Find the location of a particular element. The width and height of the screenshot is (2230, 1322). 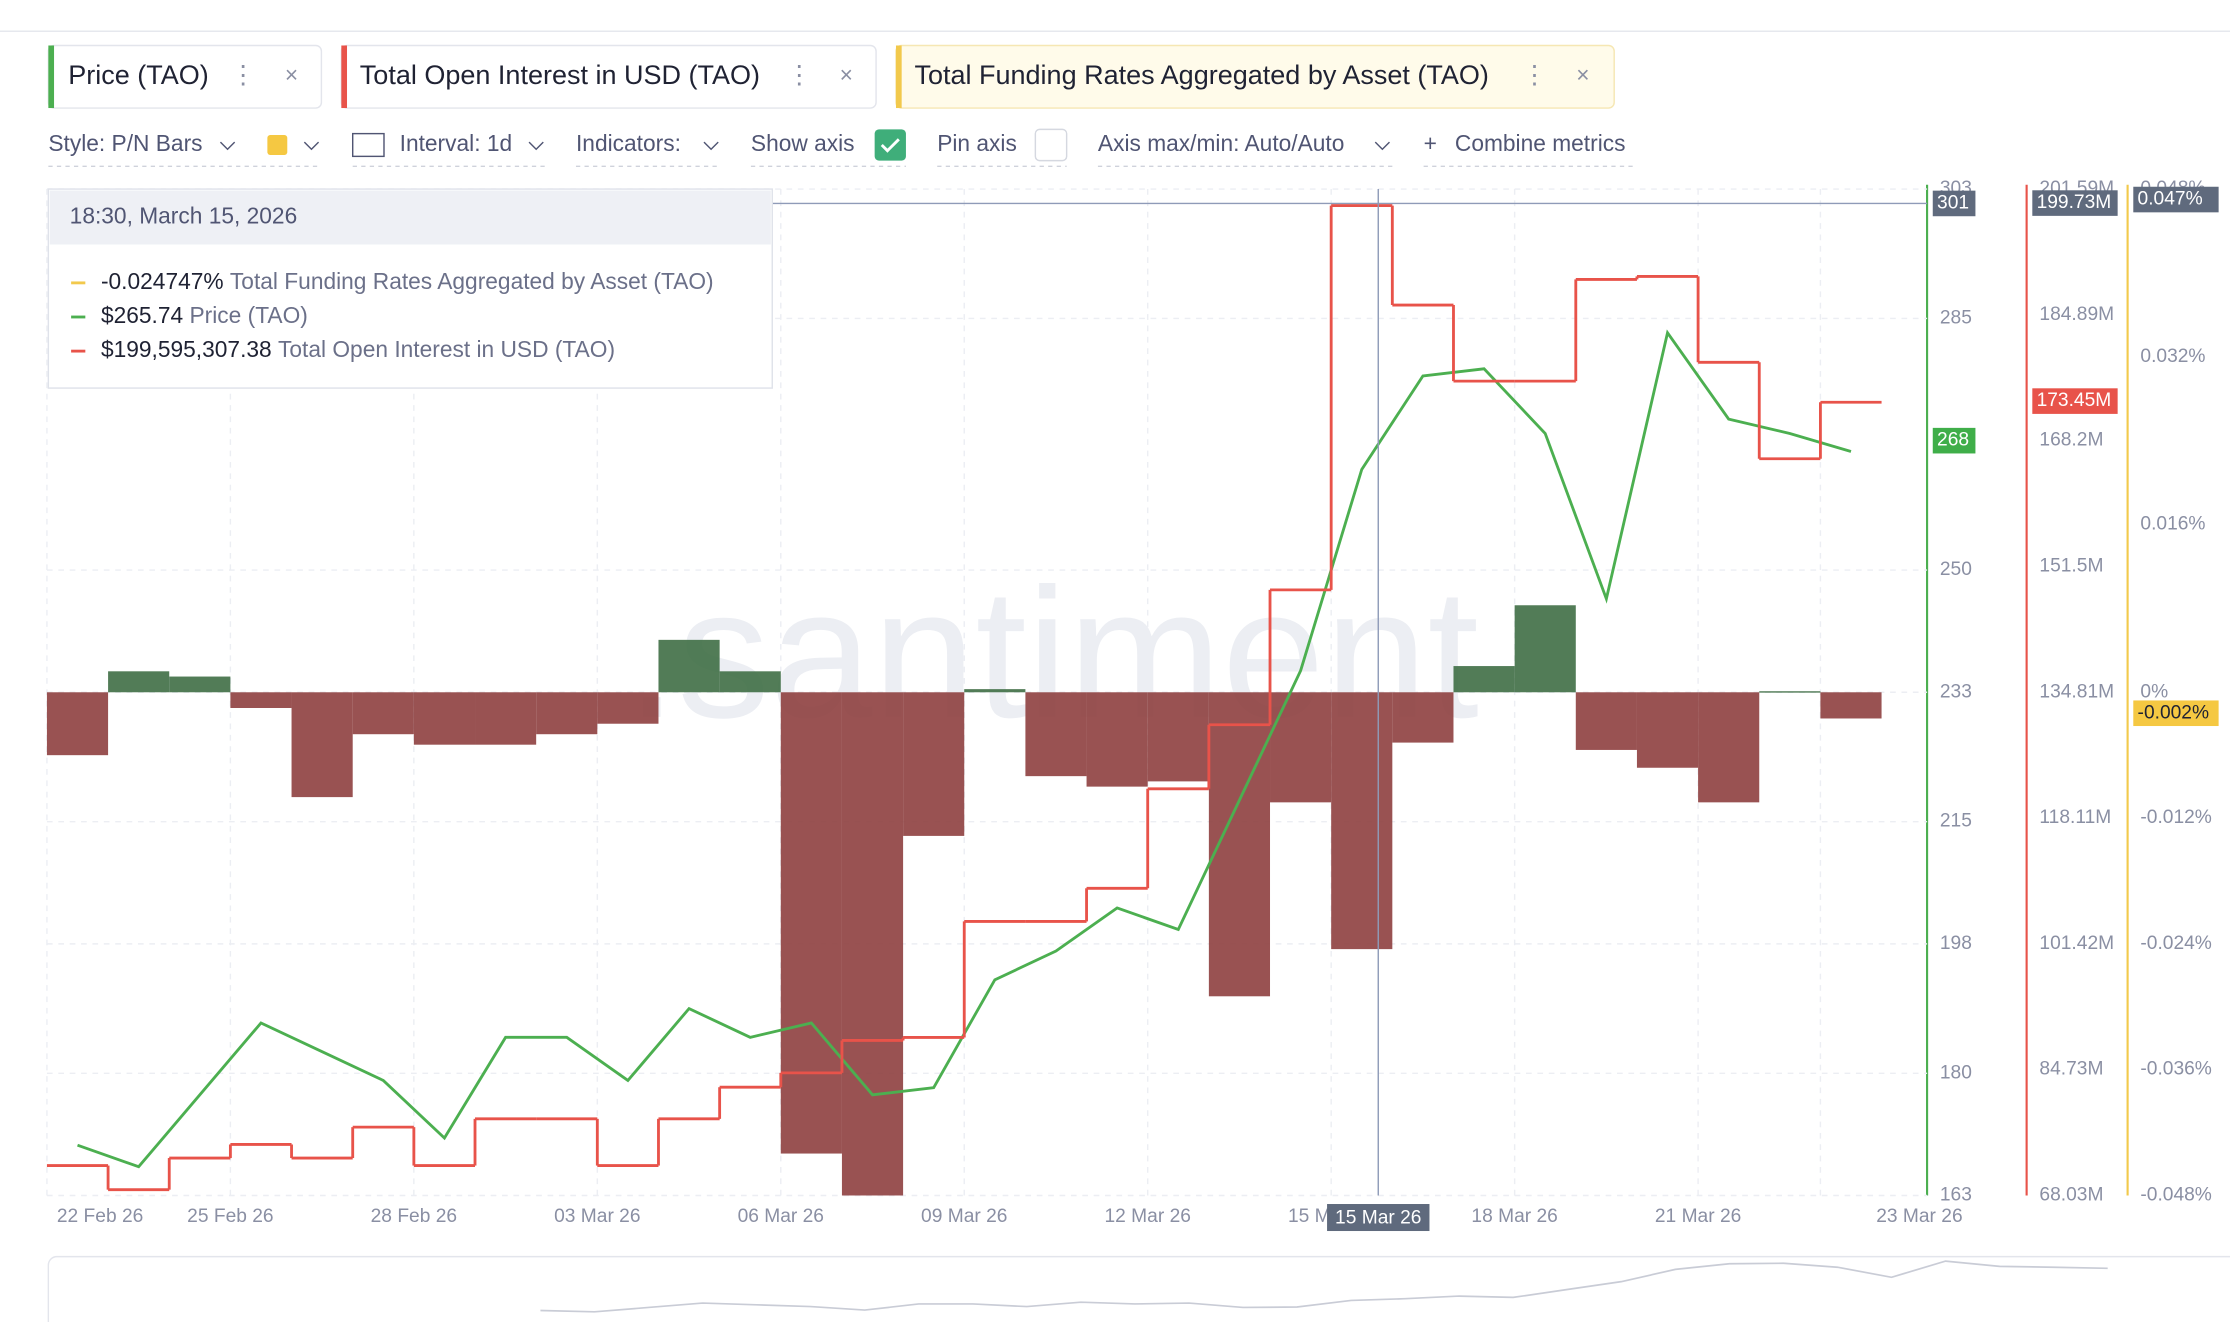

x-tick-label: 18 Mar 26 is located at coordinates (1514, 1216).